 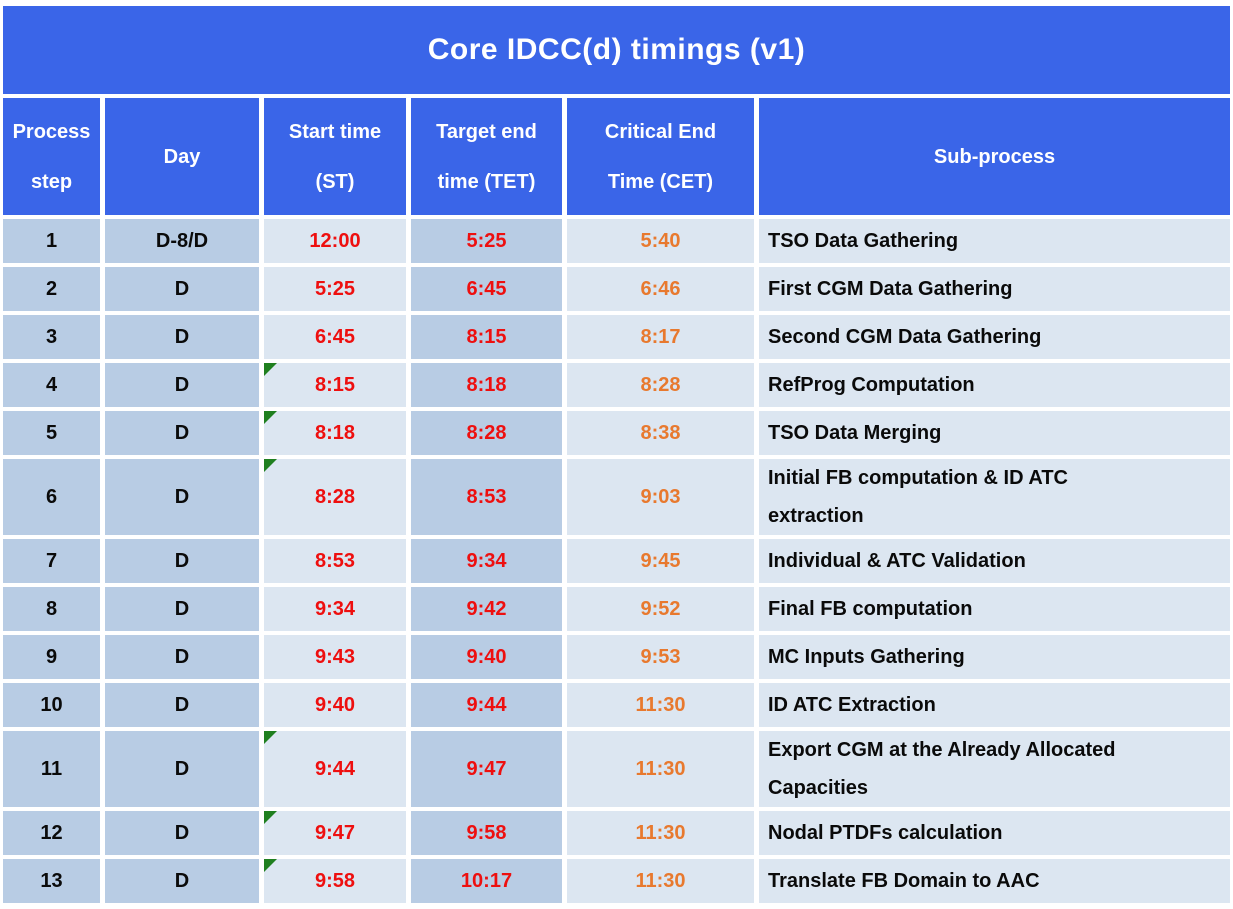 I want to click on sub-cell-row-12: Nodal PTDFs calculation, so click(x=994, y=833).